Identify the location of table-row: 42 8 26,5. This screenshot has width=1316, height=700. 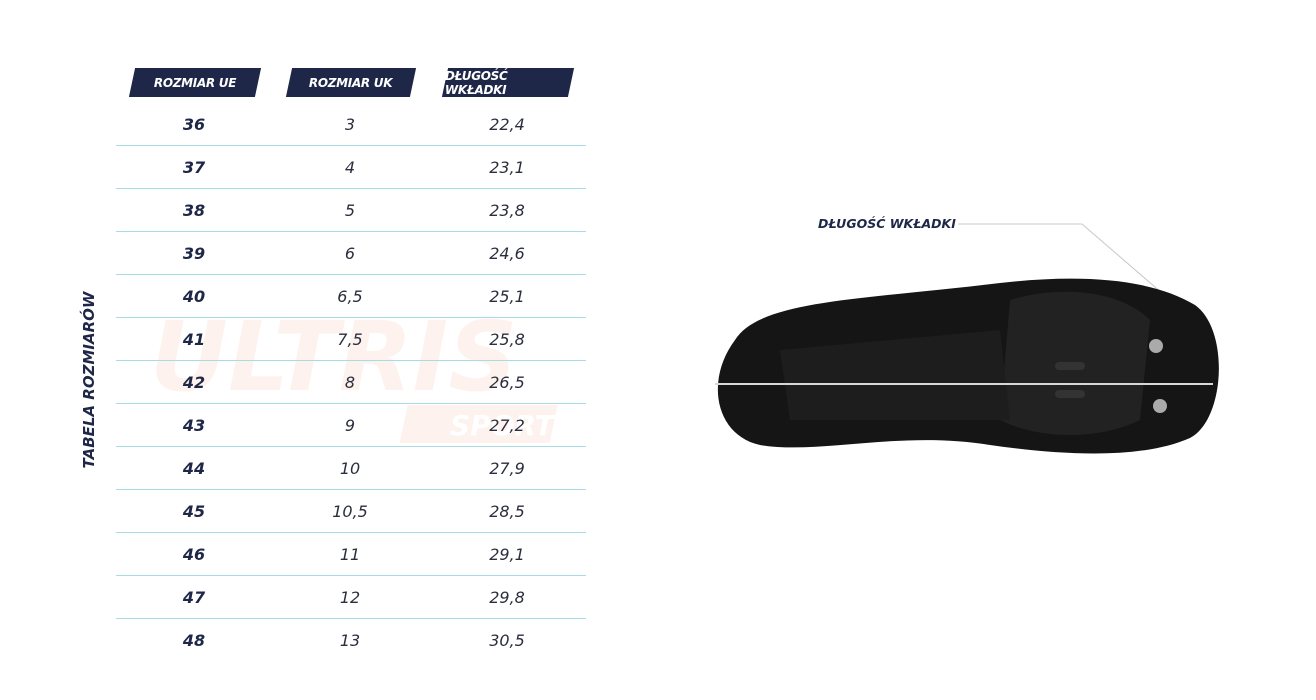
(351, 382).